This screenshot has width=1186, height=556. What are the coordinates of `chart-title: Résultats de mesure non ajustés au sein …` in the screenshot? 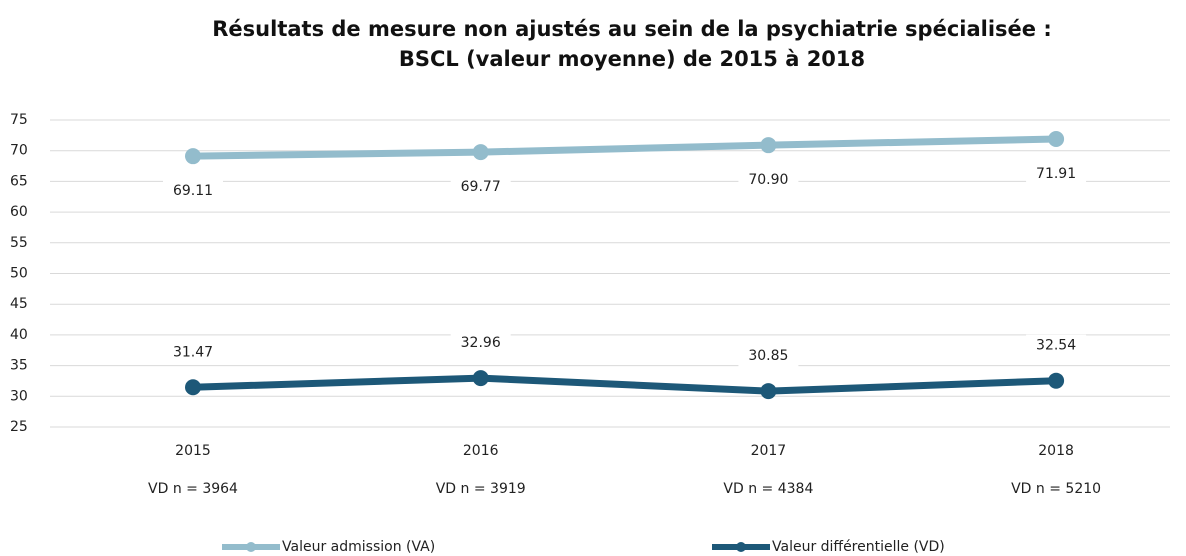 It's located at (631, 29).